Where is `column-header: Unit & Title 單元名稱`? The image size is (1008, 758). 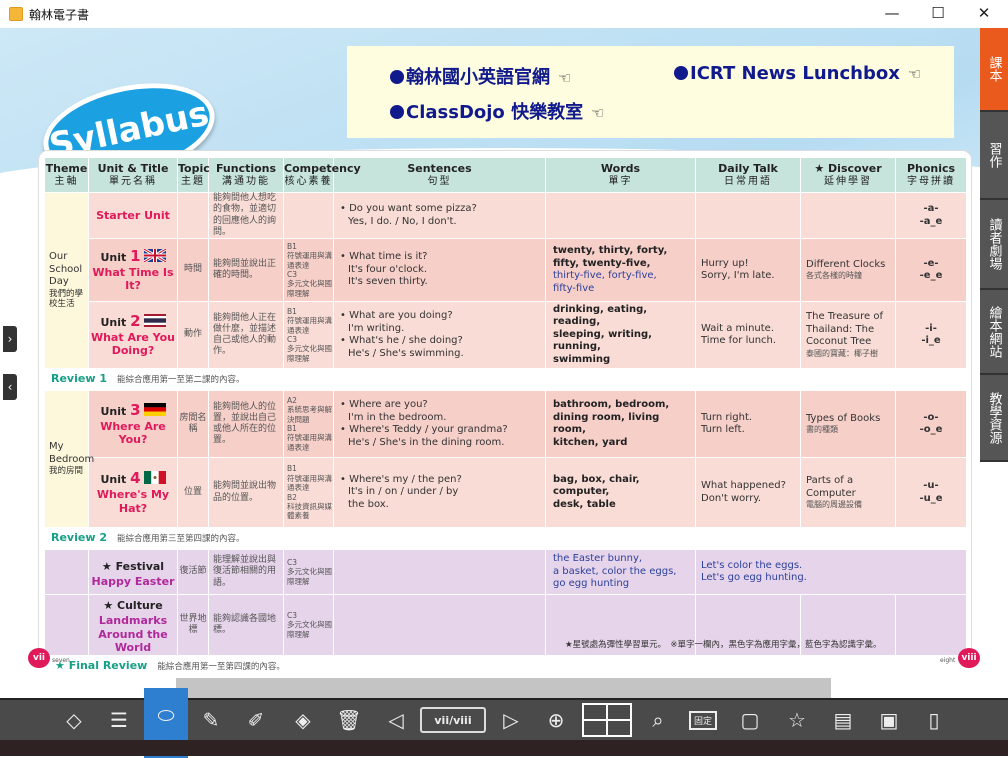 column-header: Unit & Title 單元名稱 is located at coordinates (133, 175).